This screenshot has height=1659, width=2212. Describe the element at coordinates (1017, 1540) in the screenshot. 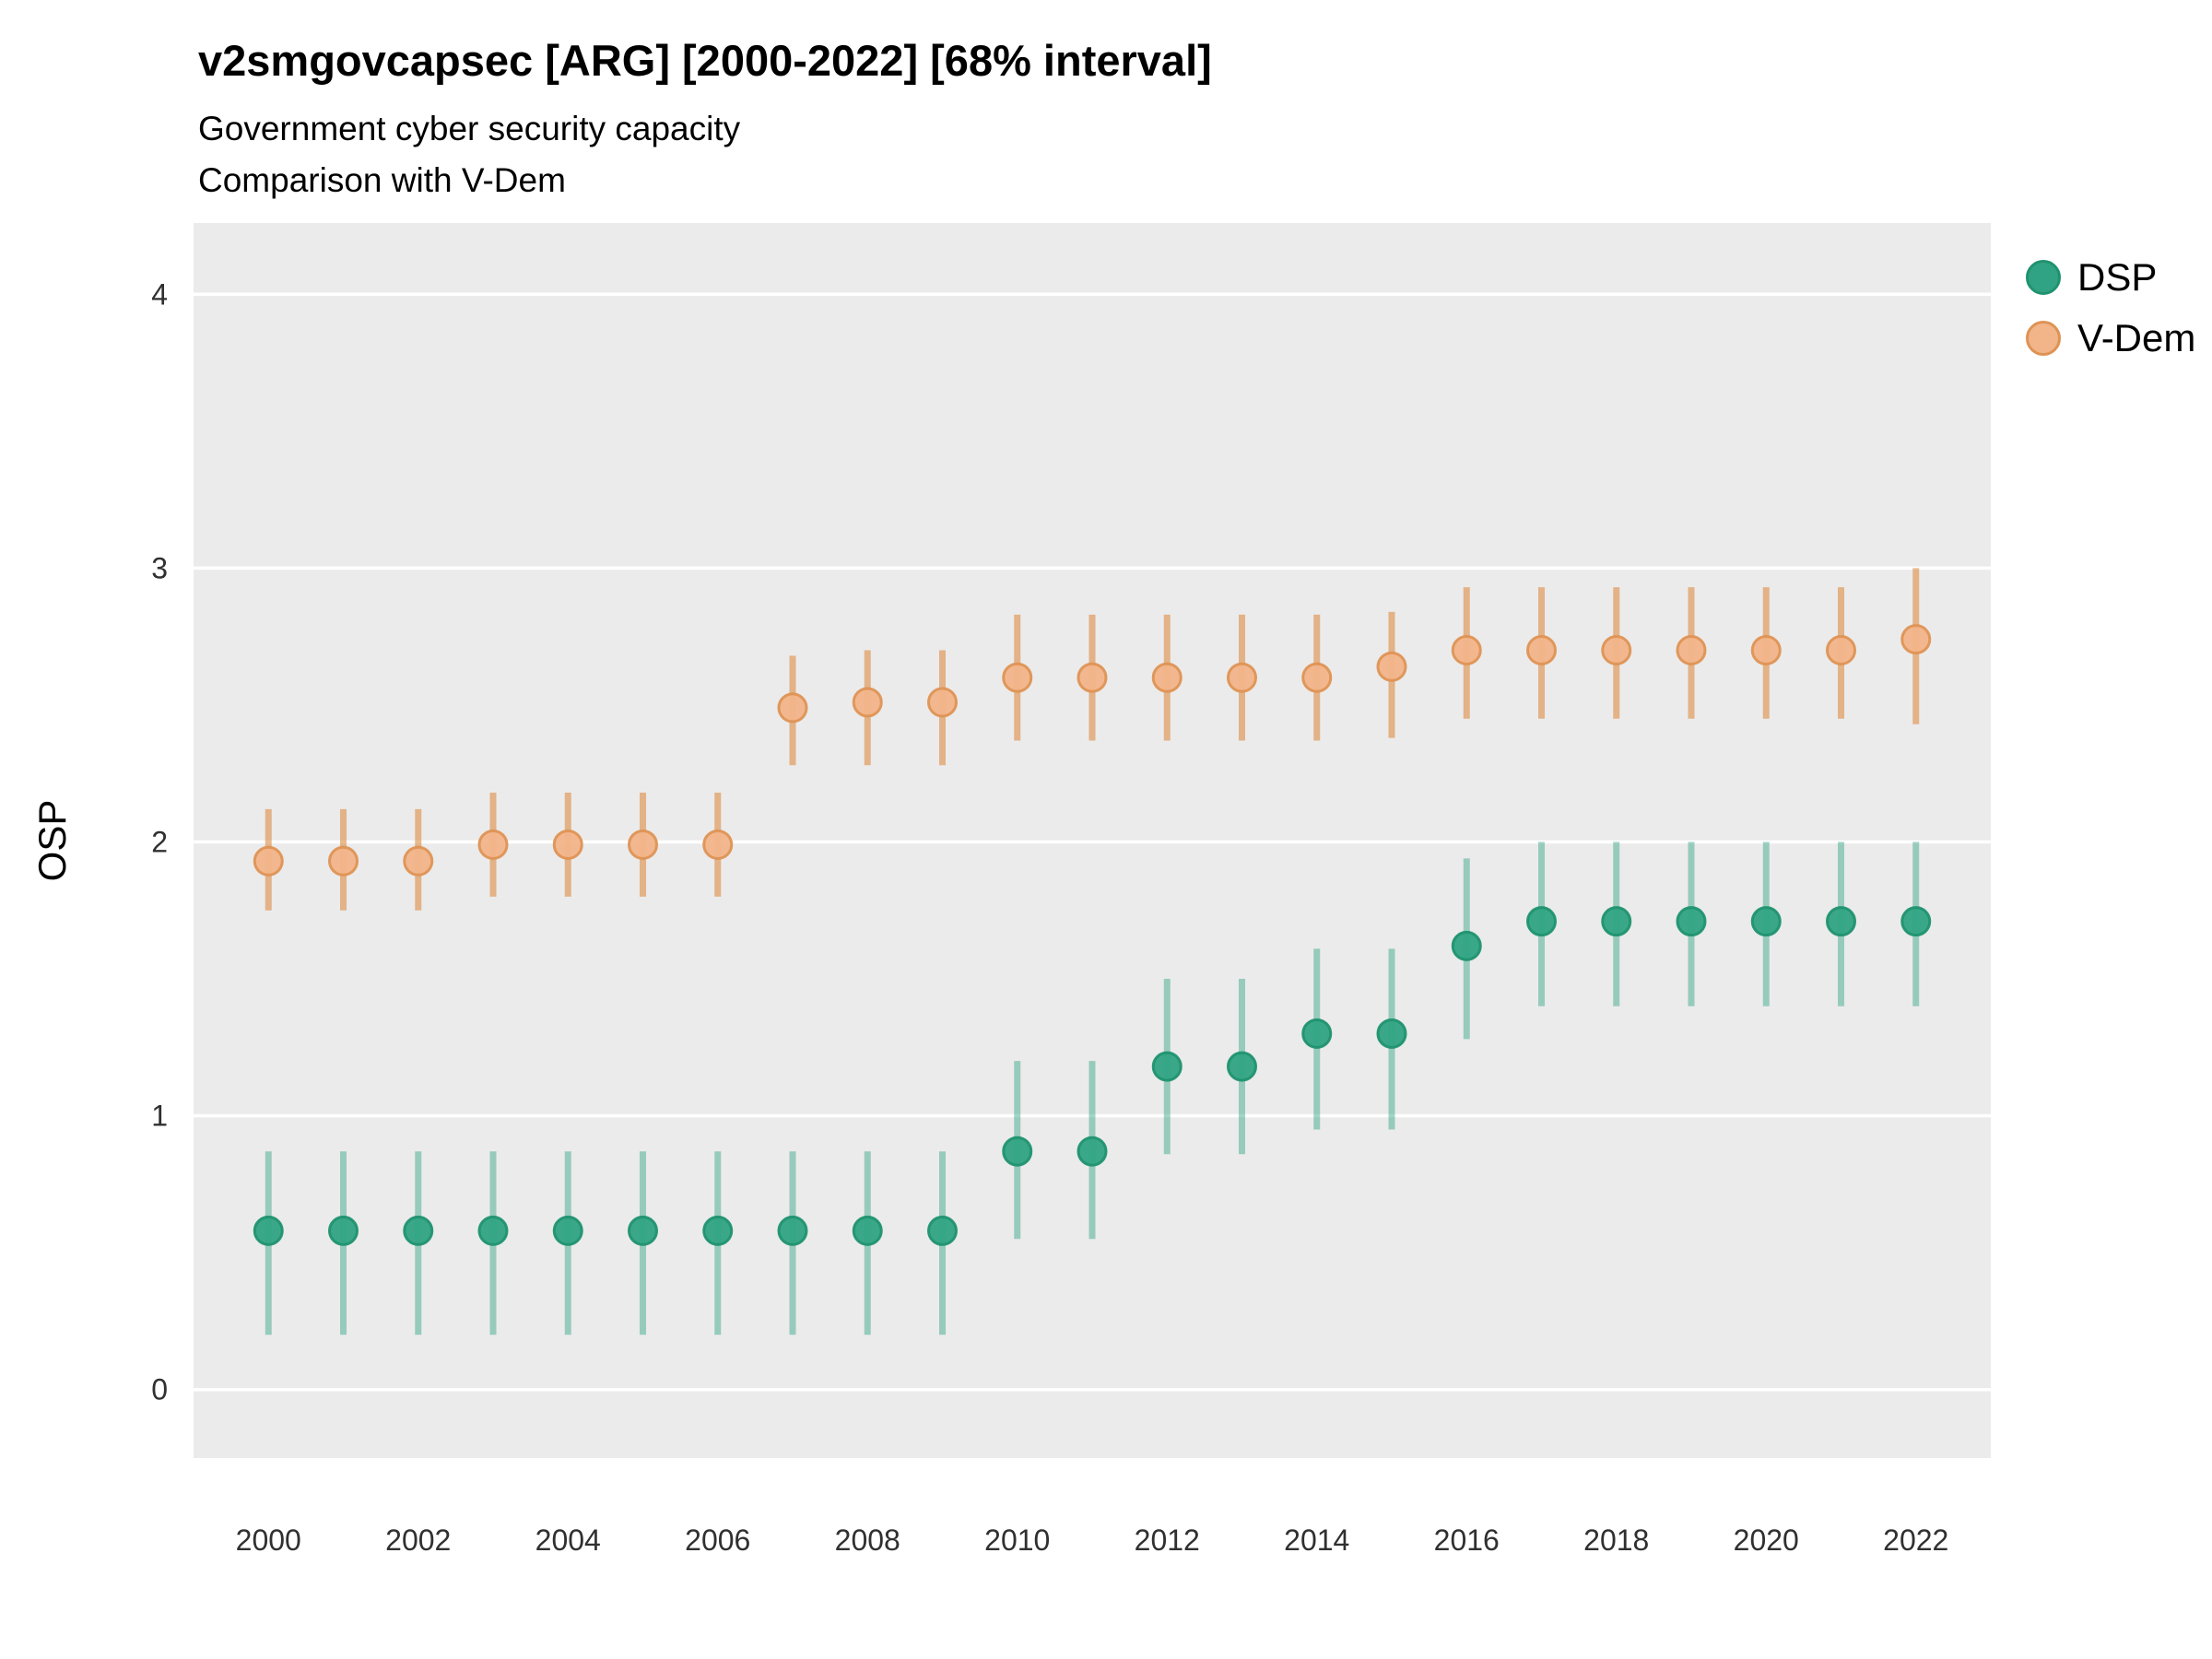

I see `svg-text: 2010` at that location.